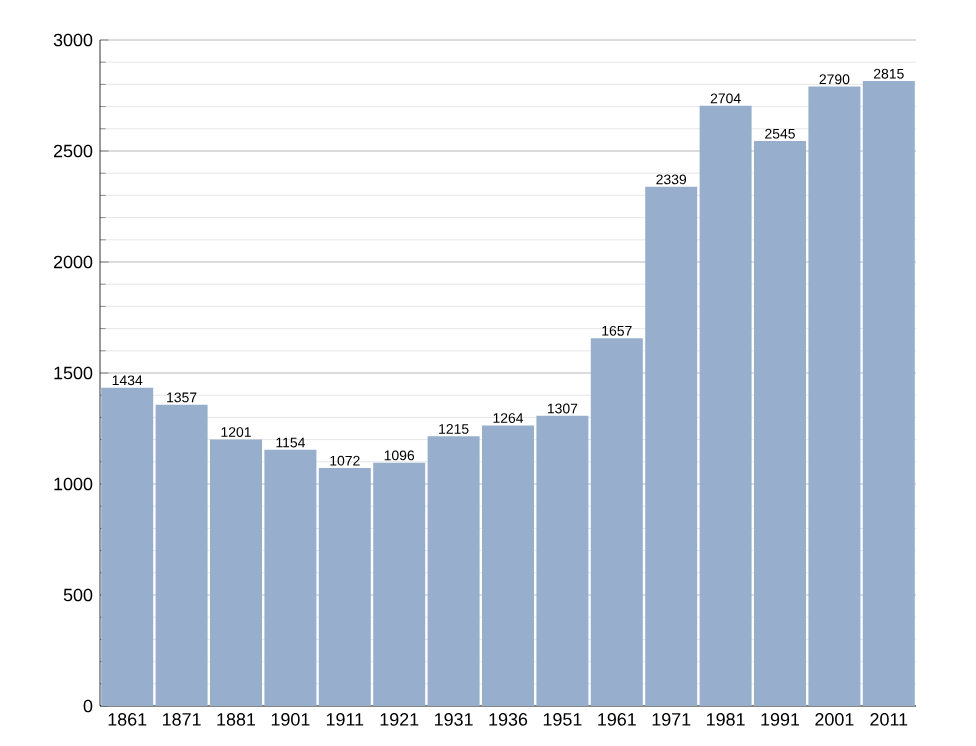 This screenshot has height=746, width=976. What do you see at coordinates (73, 40) in the screenshot?
I see `y-tick-label: 3000` at bounding box center [73, 40].